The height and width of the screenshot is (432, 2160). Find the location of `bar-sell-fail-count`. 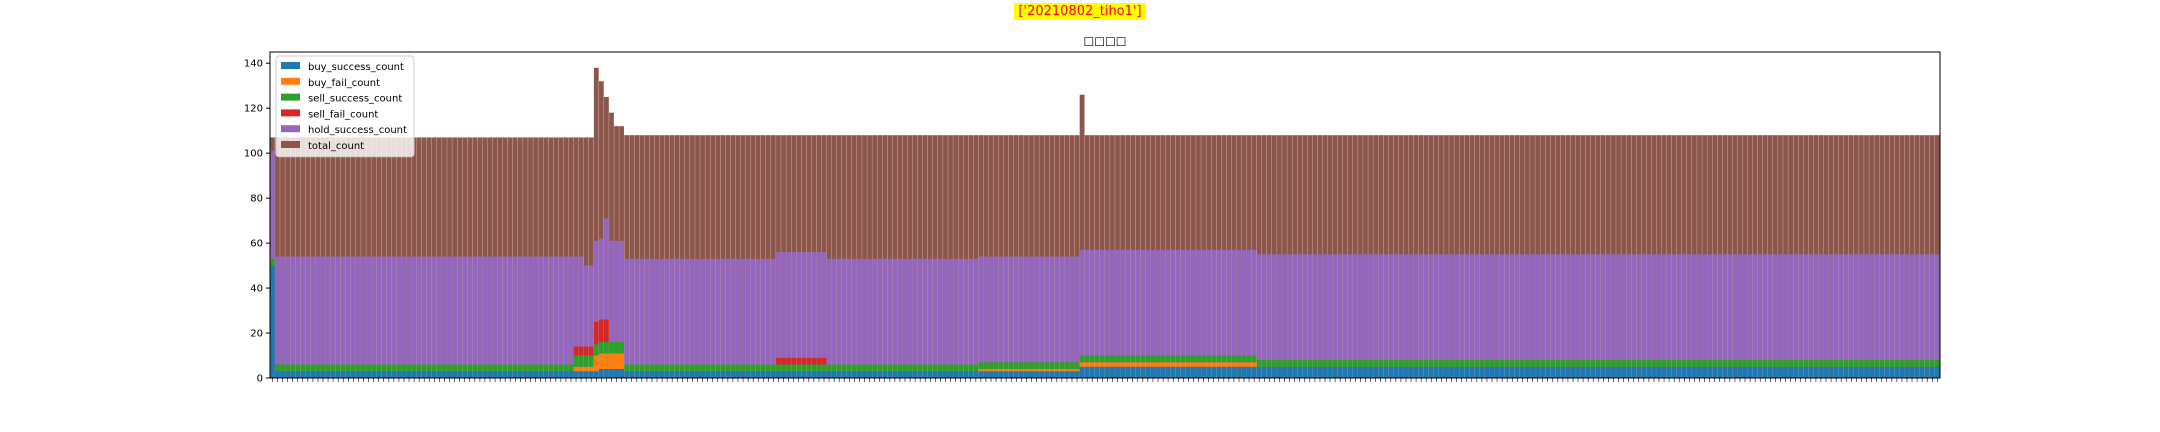

bar-sell-fail-count is located at coordinates (794, 361).